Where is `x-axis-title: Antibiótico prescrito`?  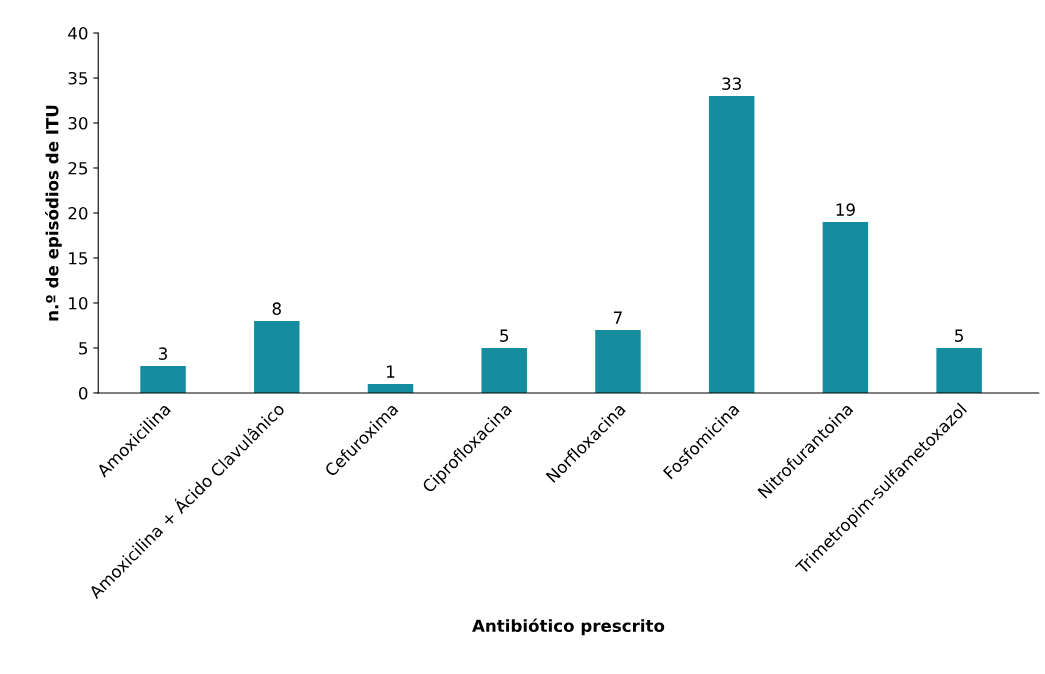 x-axis-title: Antibiótico prescrito is located at coordinates (568, 627).